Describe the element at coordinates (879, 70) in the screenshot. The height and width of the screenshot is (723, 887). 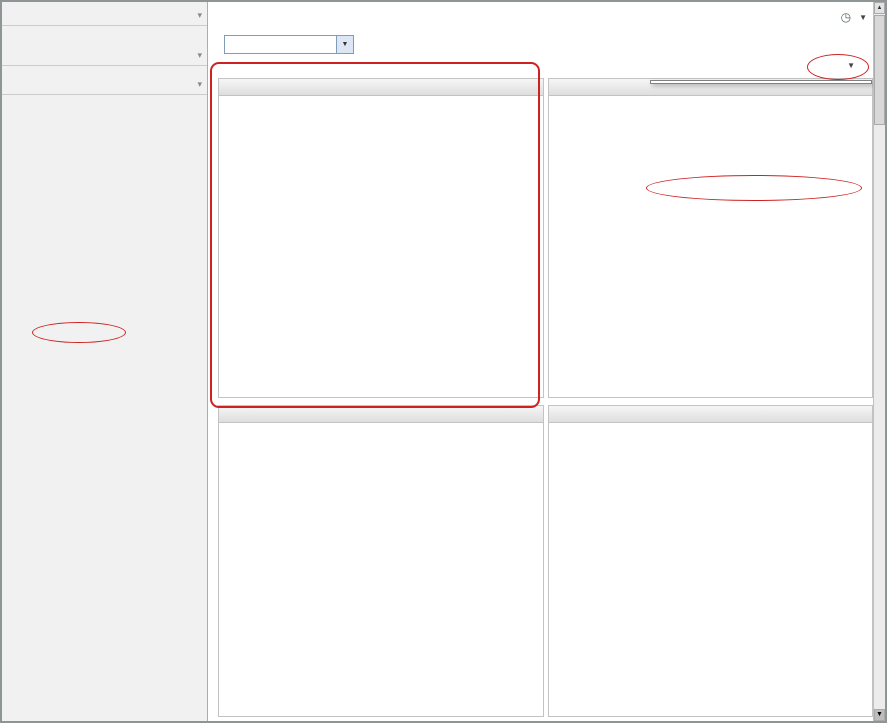
I see `scrollbar-thumb` at that location.